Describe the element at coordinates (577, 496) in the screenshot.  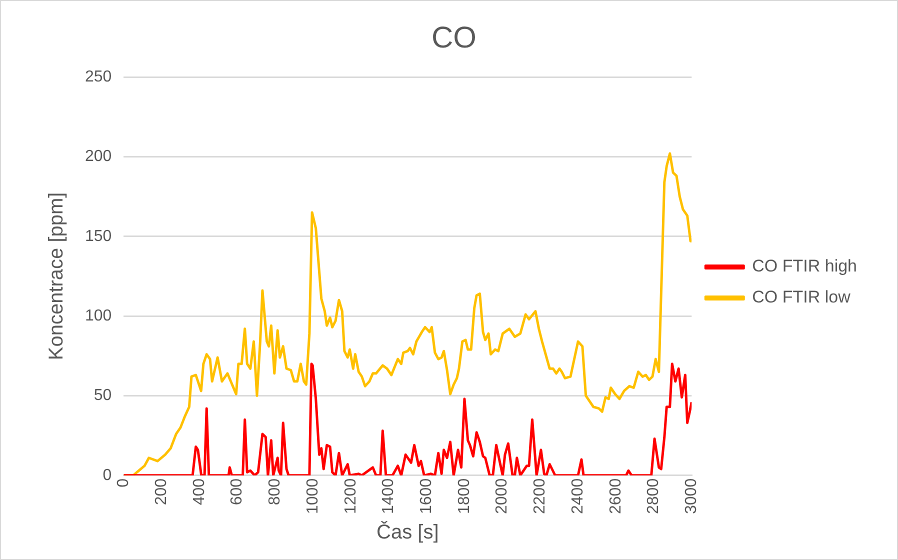
I see `x-tick-label: 2400` at that location.